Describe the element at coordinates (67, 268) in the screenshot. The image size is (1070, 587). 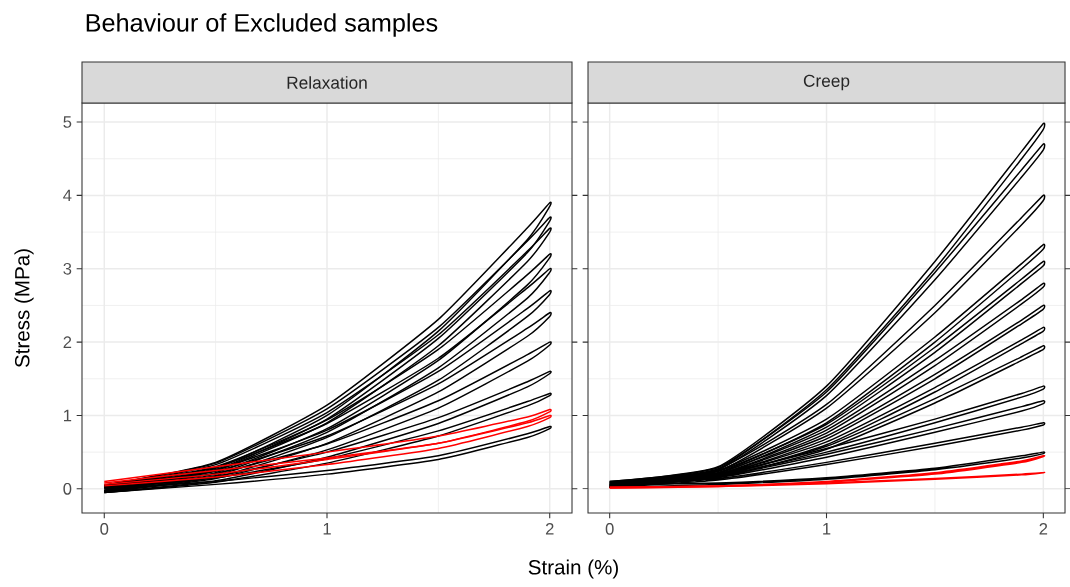
I see `y-tick-label: 3` at that location.